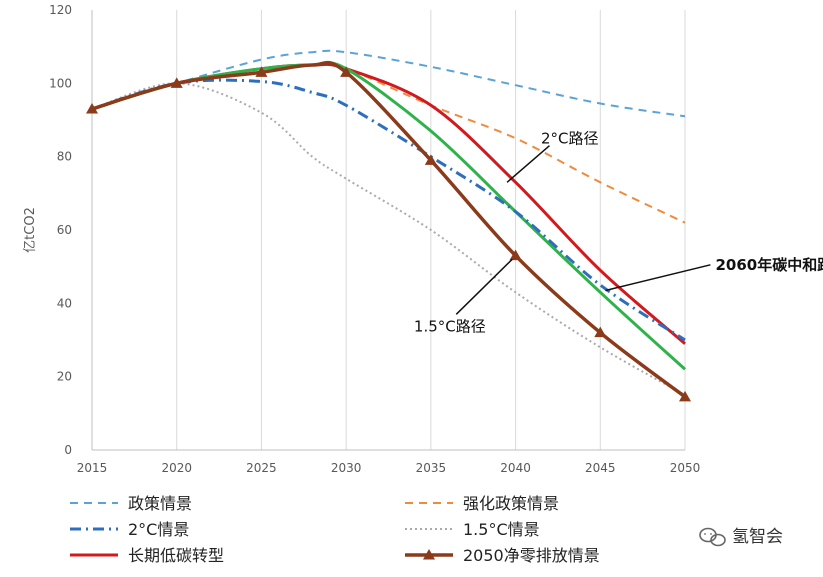  I want to click on watermark-text: 氢智会, so click(757, 537).